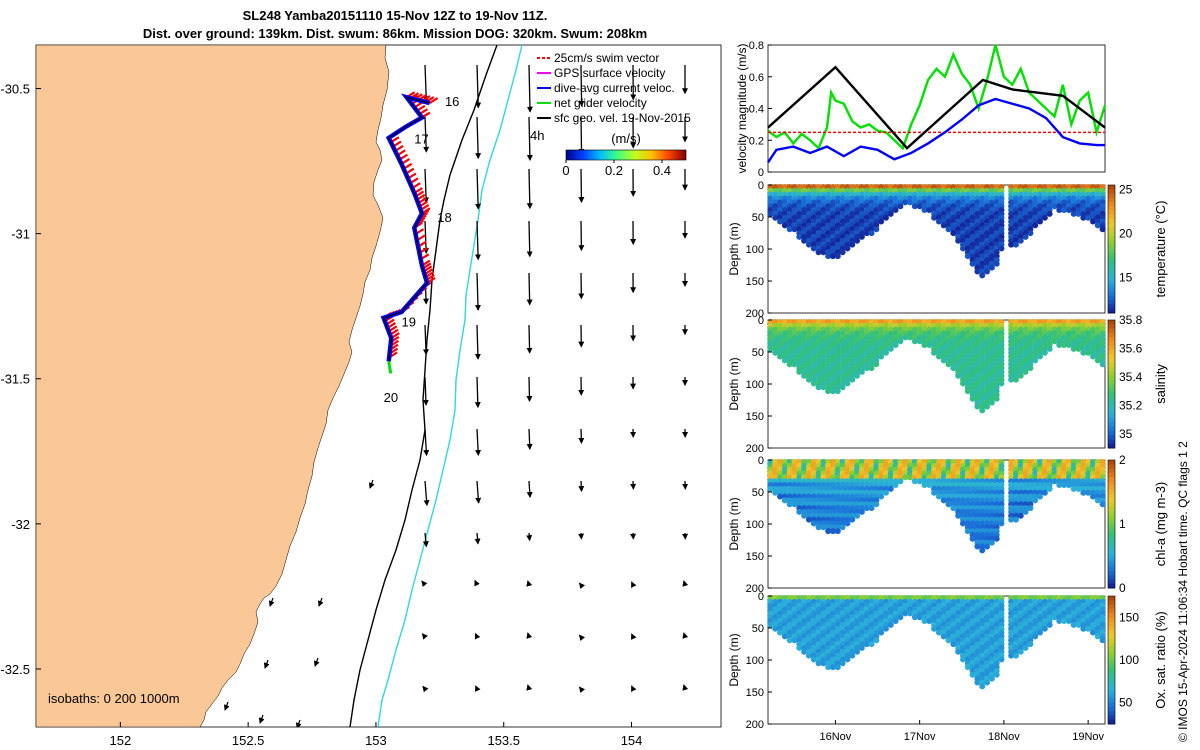  What do you see at coordinates (1129, 660) in the screenshot?
I see `colorbar-tick-label: 100` at bounding box center [1129, 660].